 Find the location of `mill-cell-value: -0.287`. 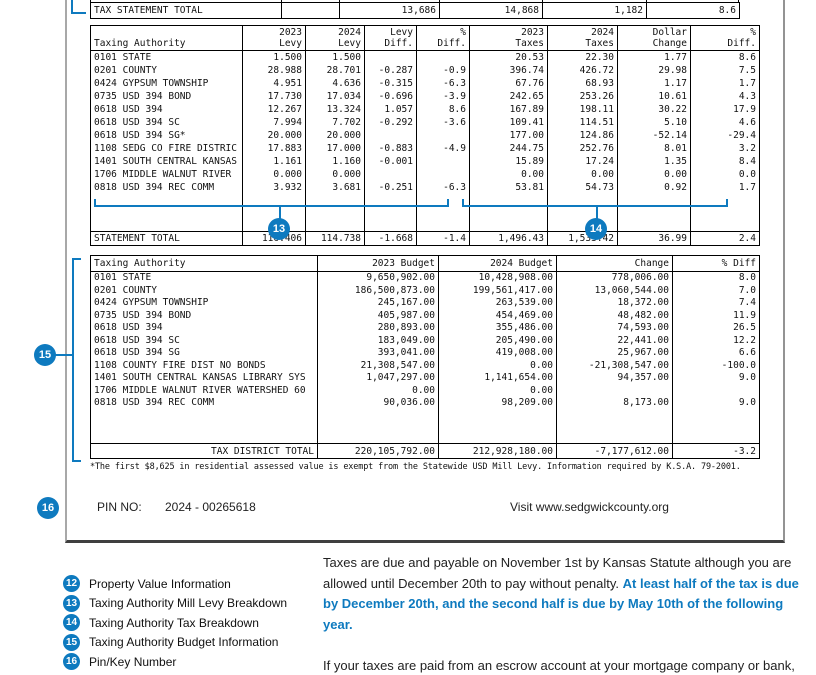

mill-cell-value: -0.287 is located at coordinates (390, 70).